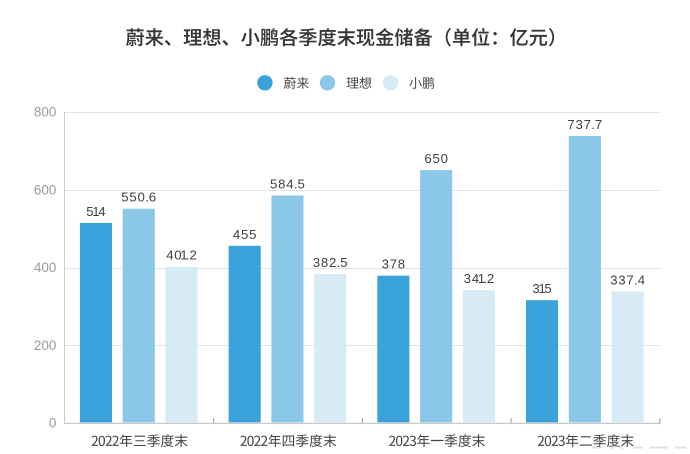 Image resolution: width=690 pixels, height=454 pixels. Describe the element at coordinates (181, 255) in the screenshot. I see `svg-text: 401.2` at that location.